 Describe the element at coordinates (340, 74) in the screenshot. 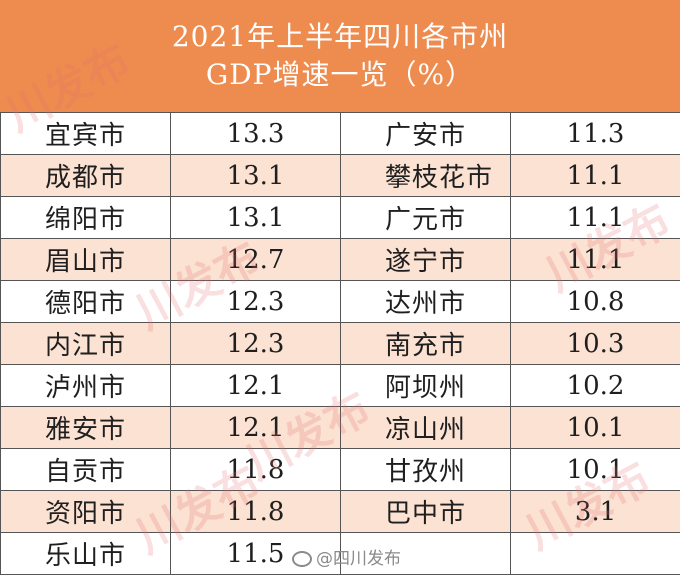

I see `title-line-2: GDP增速一览（%）` at that location.